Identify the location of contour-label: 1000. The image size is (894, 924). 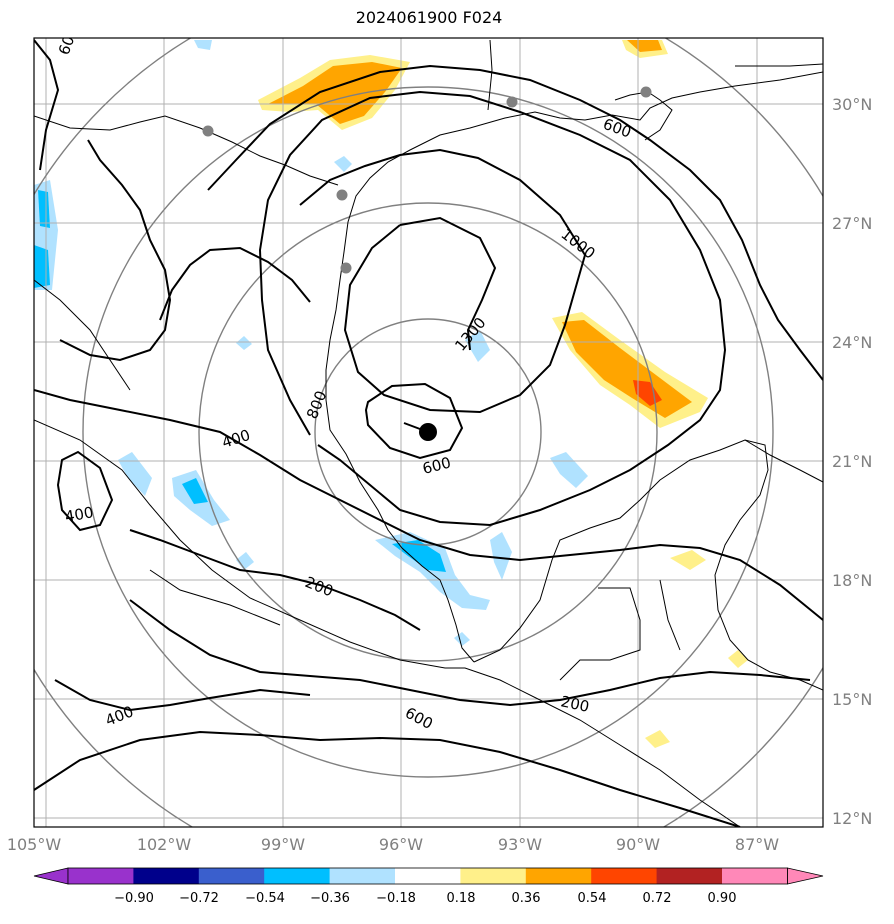
(578, 244).